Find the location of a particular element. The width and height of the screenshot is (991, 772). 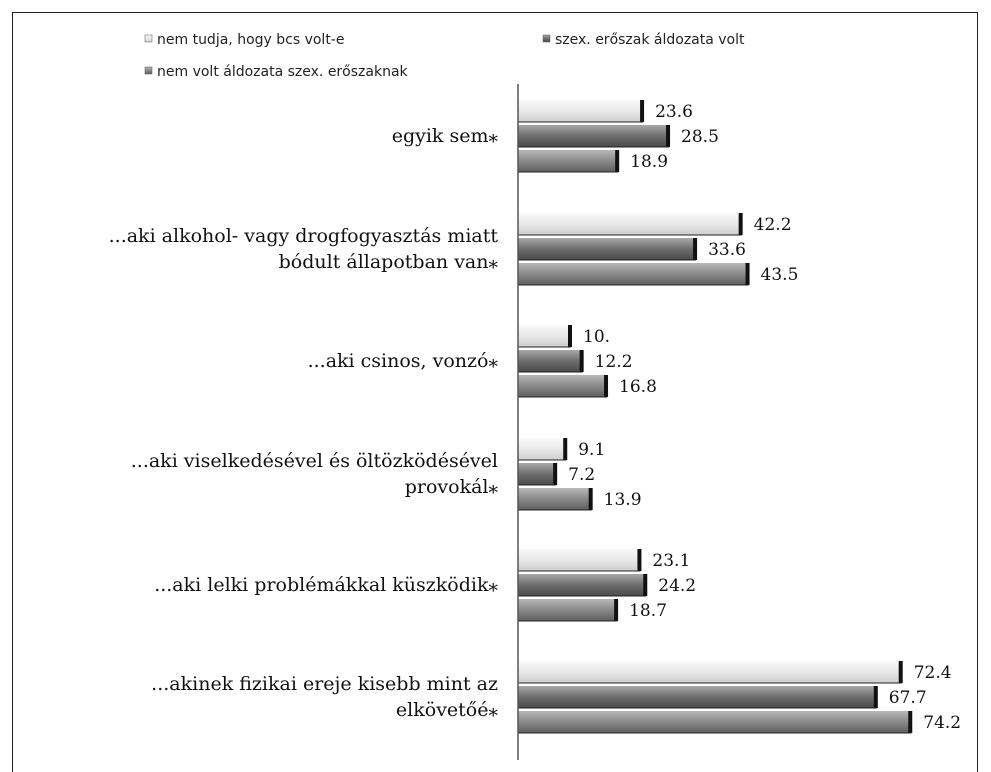

bar-s2-c4 is located at coordinates (537, 474).